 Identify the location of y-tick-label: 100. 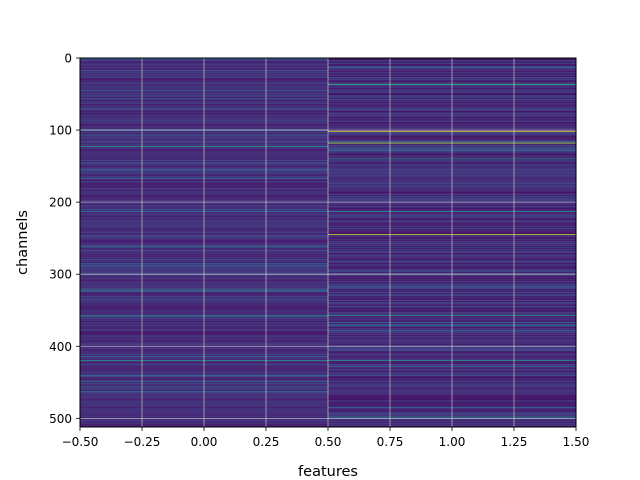
(60, 131).